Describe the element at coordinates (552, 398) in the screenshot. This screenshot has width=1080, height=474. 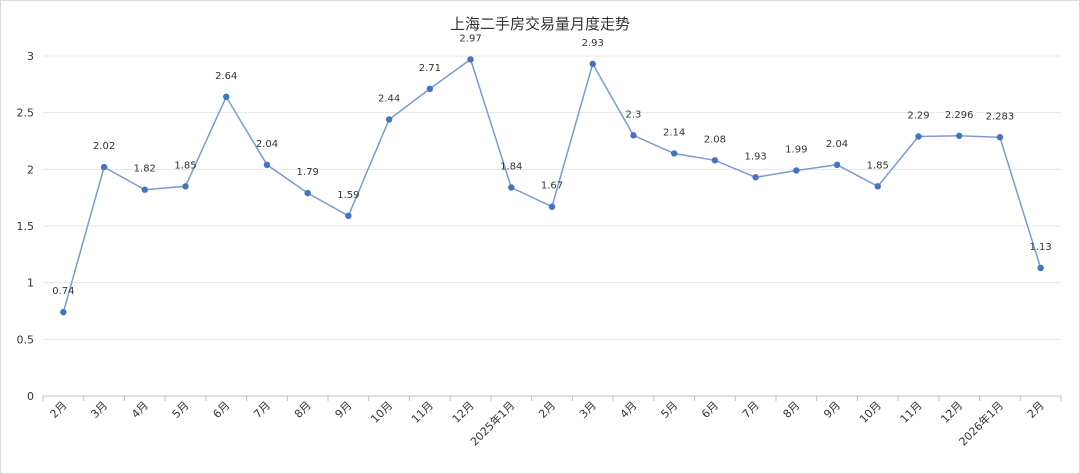
I see `x-axis` at that location.